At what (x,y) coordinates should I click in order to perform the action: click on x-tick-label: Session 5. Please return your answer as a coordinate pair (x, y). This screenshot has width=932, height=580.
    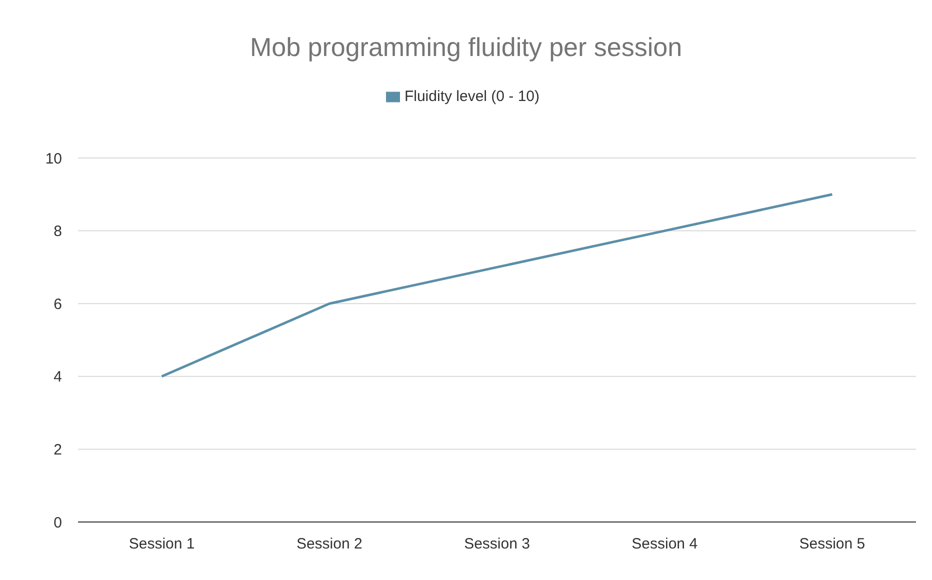
    Looking at the image, I should click on (832, 544).